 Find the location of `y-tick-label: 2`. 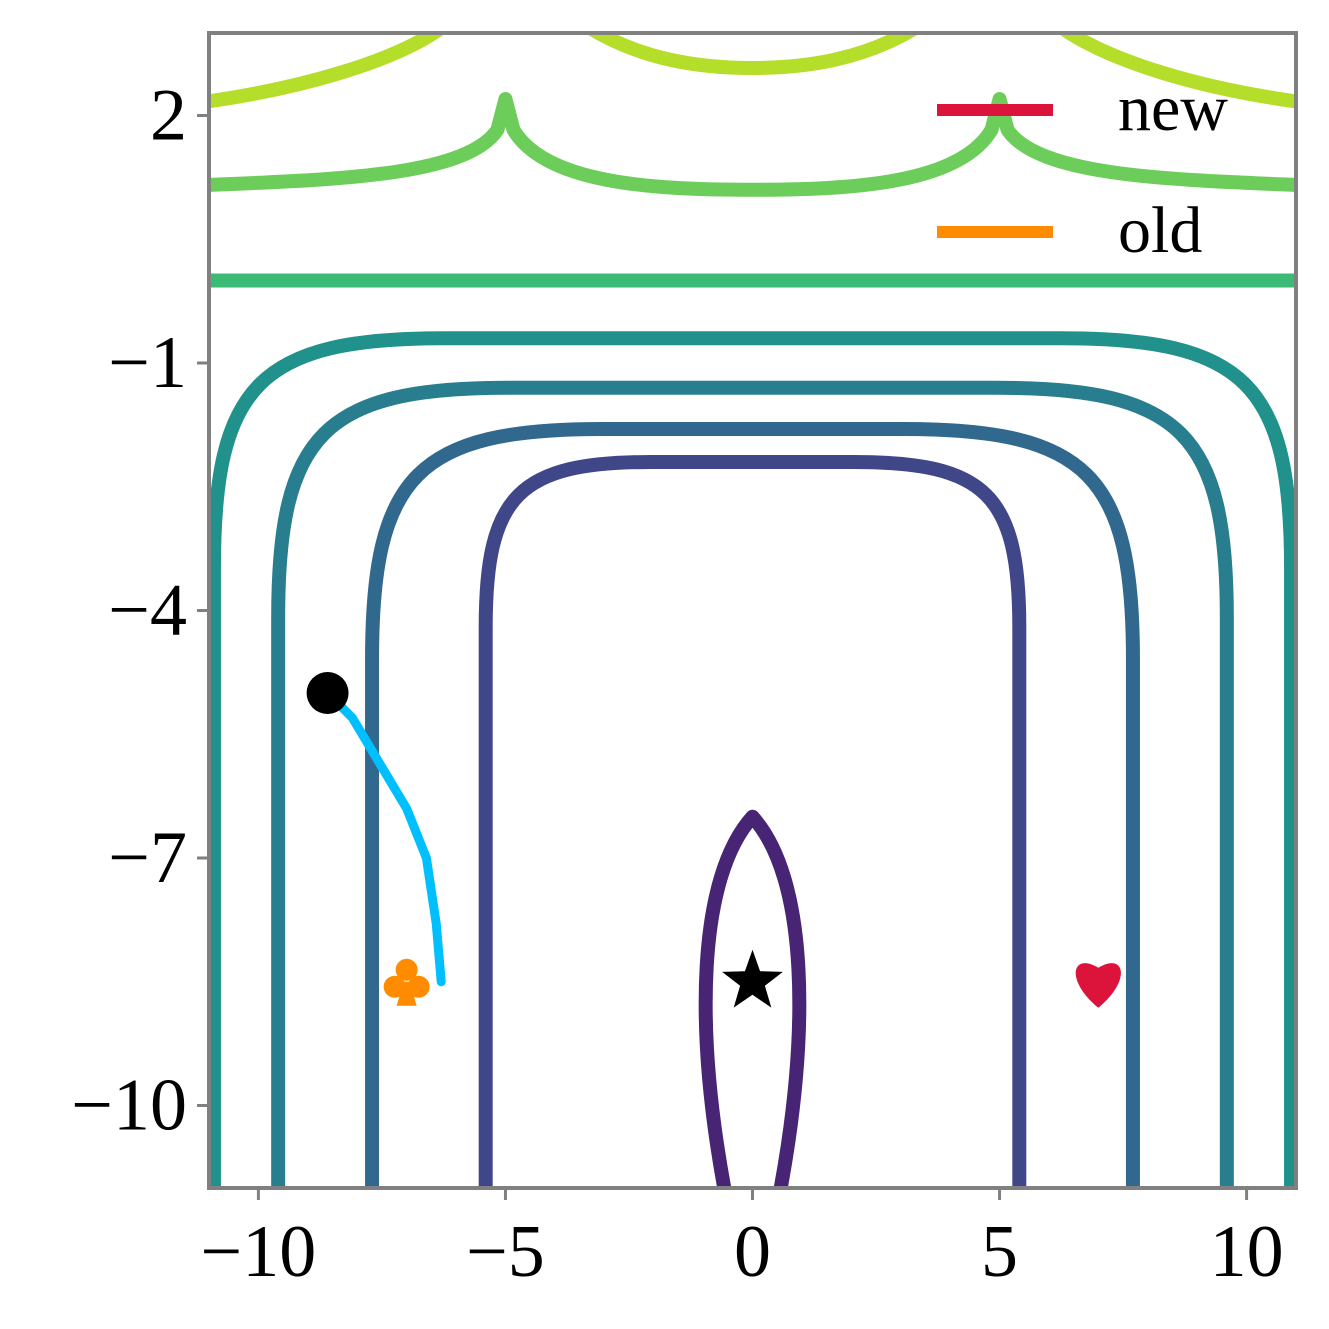

y-tick-label: 2 is located at coordinates (168, 116).